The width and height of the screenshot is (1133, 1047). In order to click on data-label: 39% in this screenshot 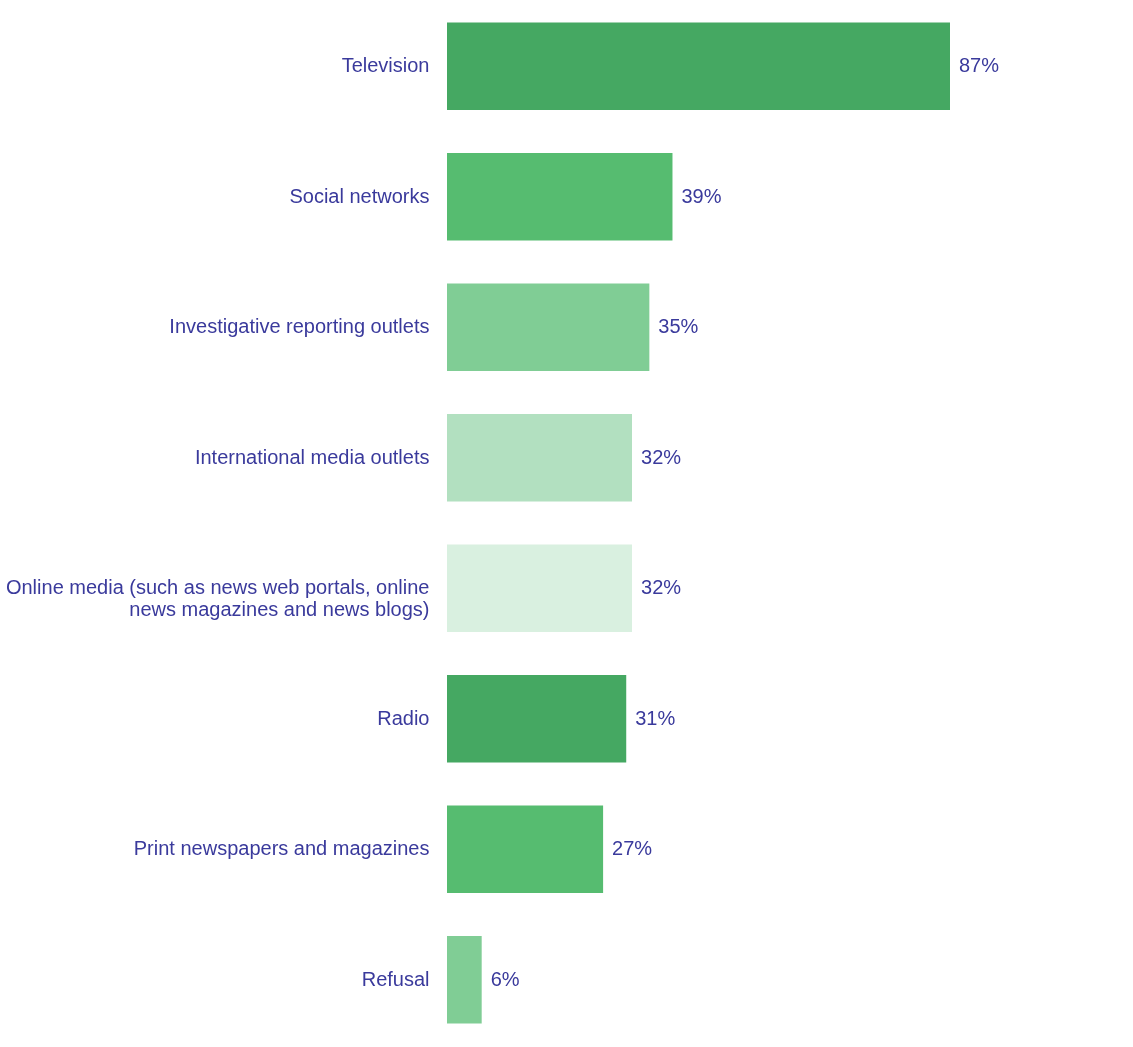, I will do `click(701, 195)`.